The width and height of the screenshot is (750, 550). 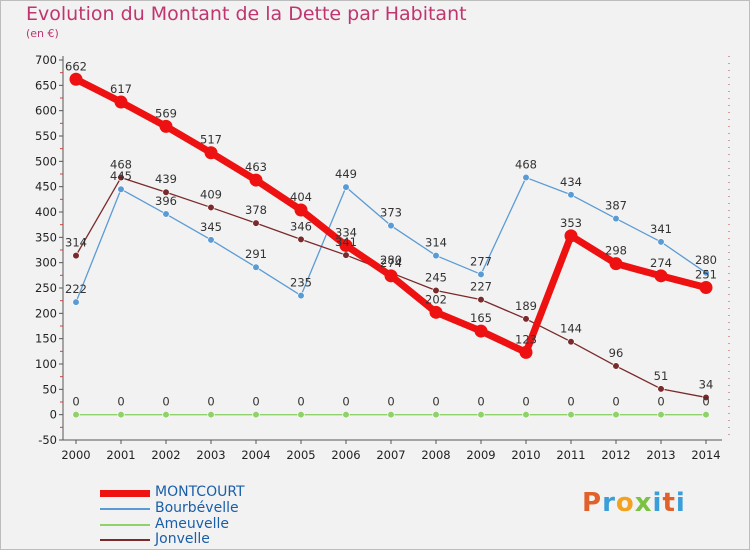 I want to click on data-label-montcourt: 353, so click(x=571, y=223).